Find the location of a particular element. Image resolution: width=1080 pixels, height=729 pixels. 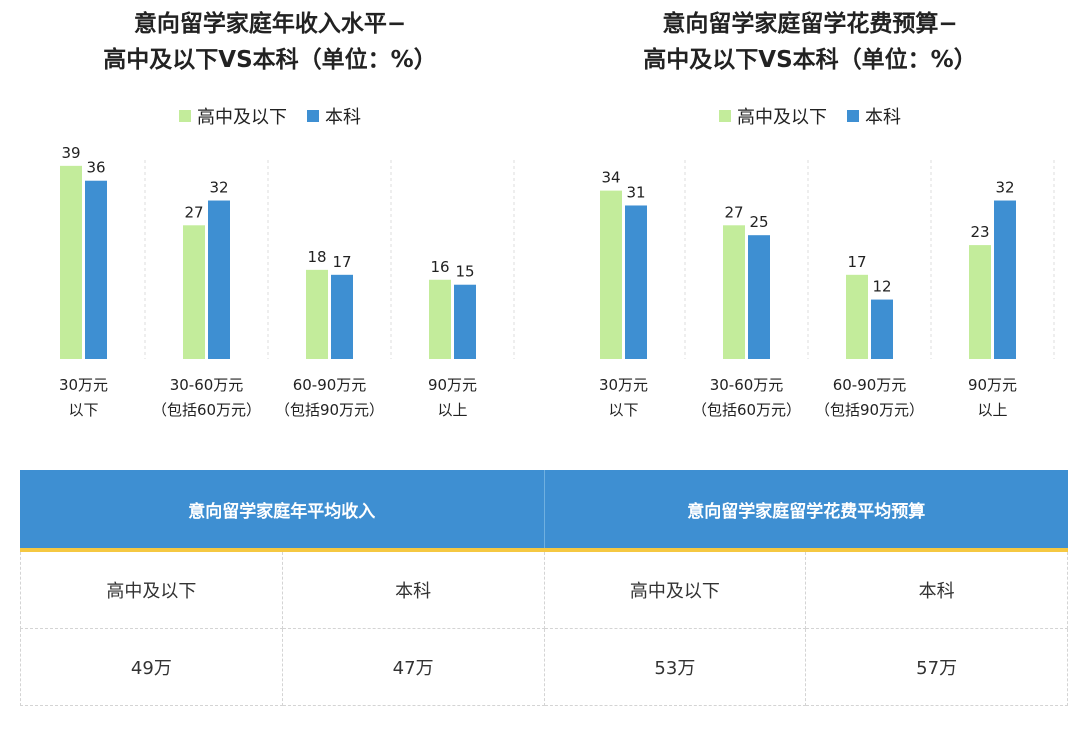

table-cell: 47万 is located at coordinates (413, 667).